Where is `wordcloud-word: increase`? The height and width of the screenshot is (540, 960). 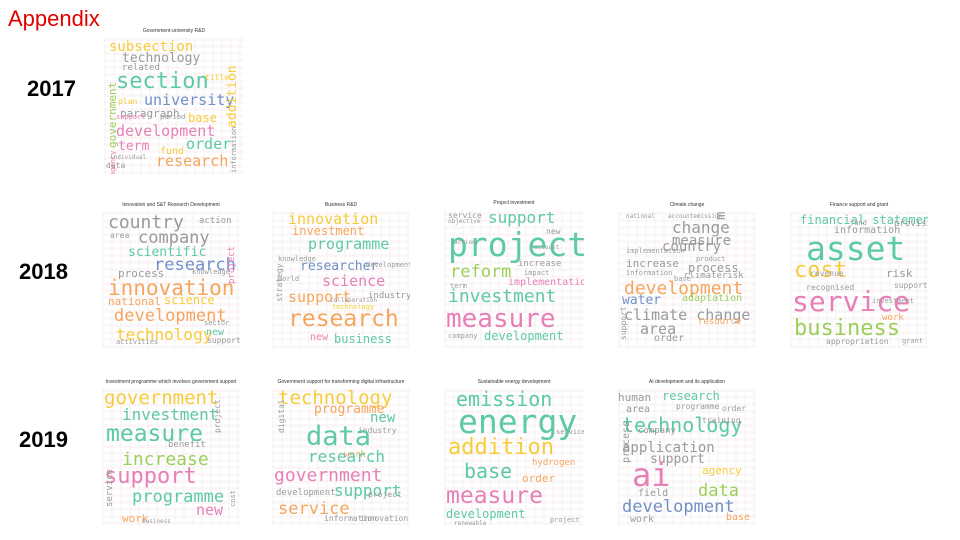 wordcloud-word: increase is located at coordinates (540, 264).